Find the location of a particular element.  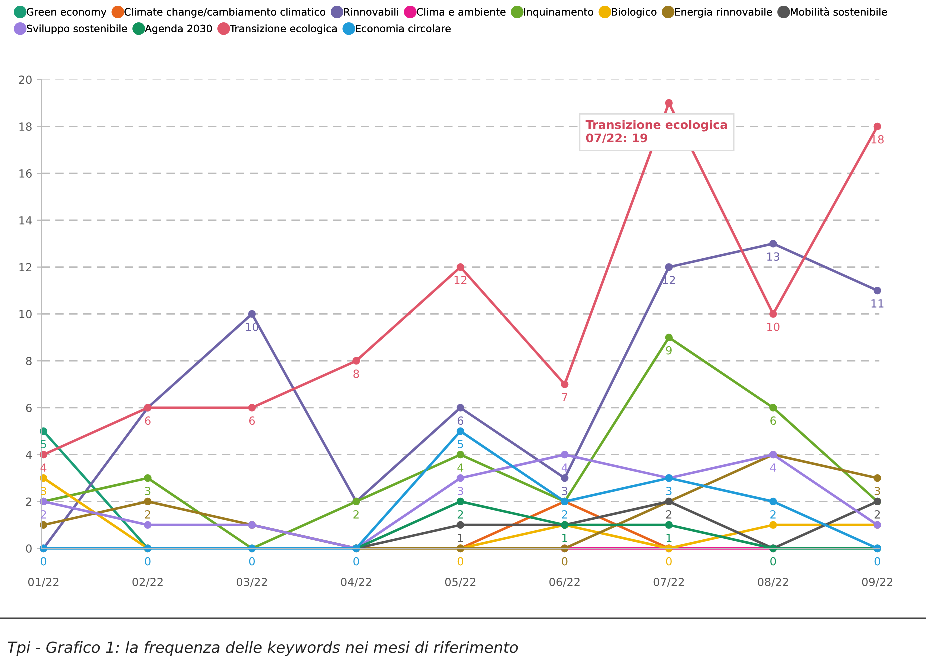

data-label: 7 is located at coordinates (565, 397).